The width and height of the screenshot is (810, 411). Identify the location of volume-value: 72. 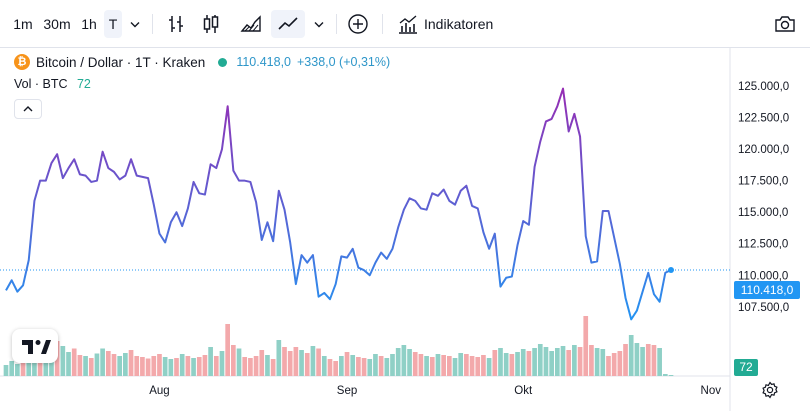
(83, 84).